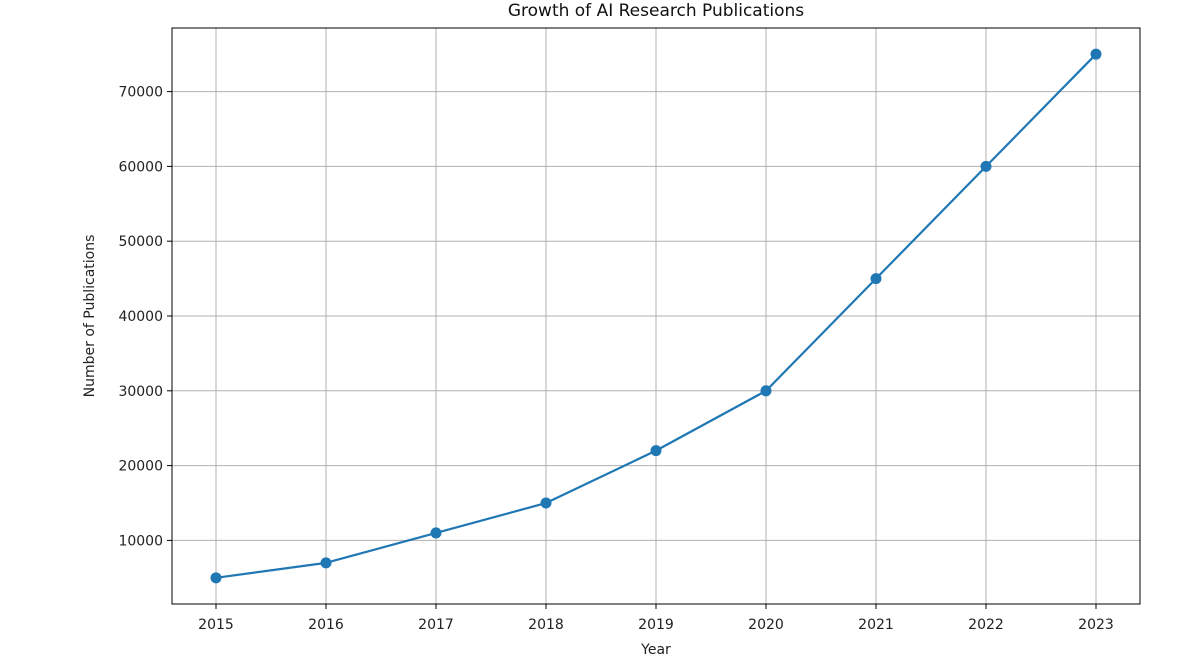 This screenshot has height=670, width=1193. Describe the element at coordinates (140, 167) in the screenshot. I see `y-tick-label: 60000` at that location.